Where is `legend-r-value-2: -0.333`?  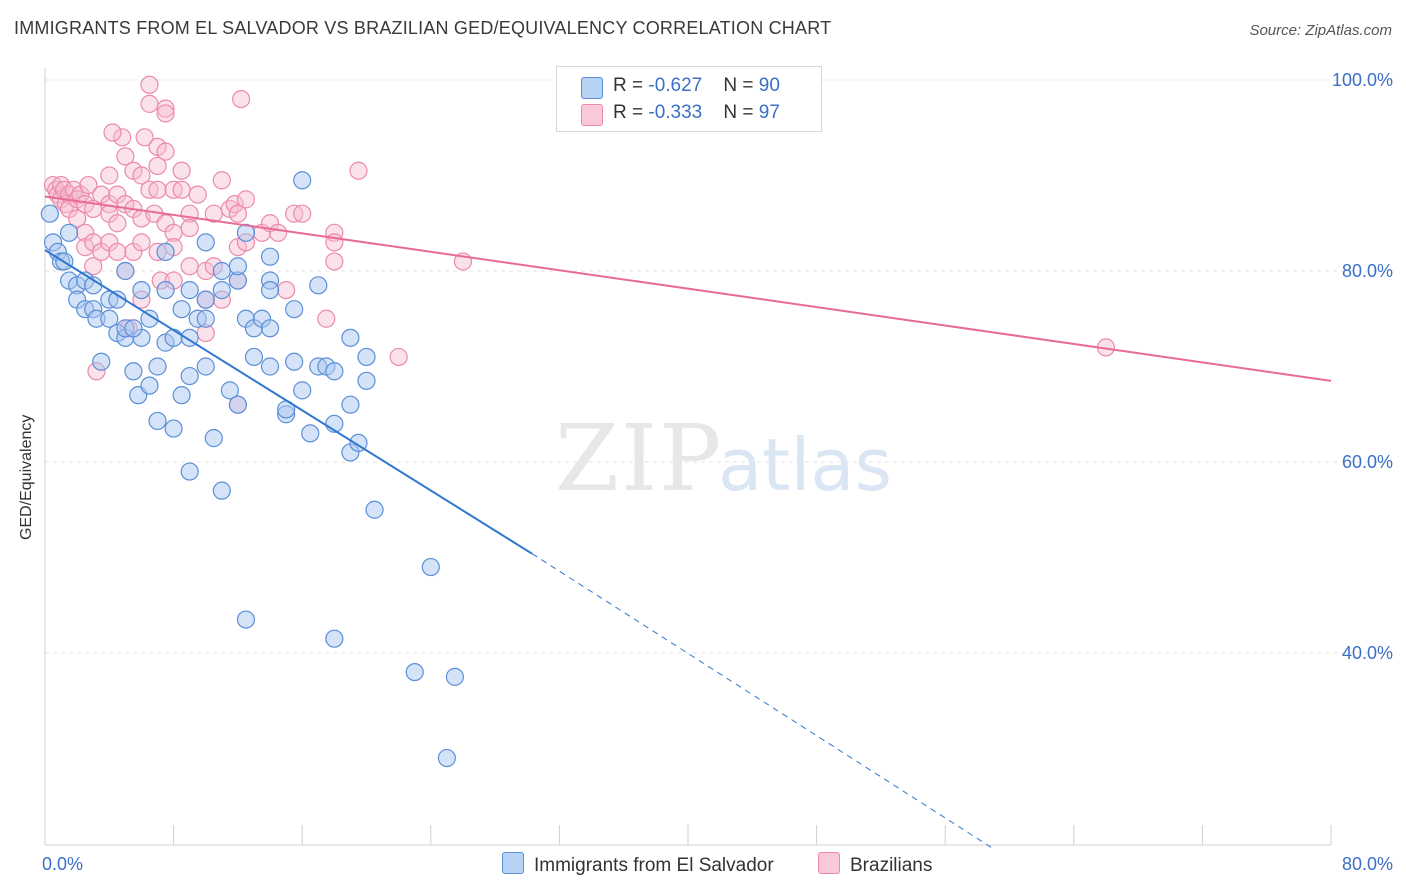
legend-r-value-2: -0.333 is located at coordinates (675, 112).